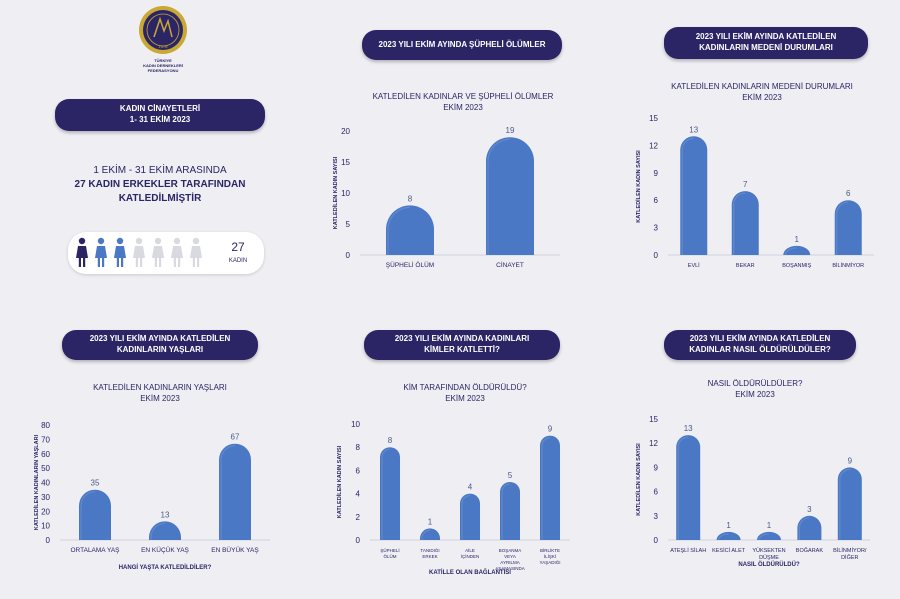 The height and width of the screenshot is (599, 900). I want to click on bar-value-label: 7, so click(745, 184).